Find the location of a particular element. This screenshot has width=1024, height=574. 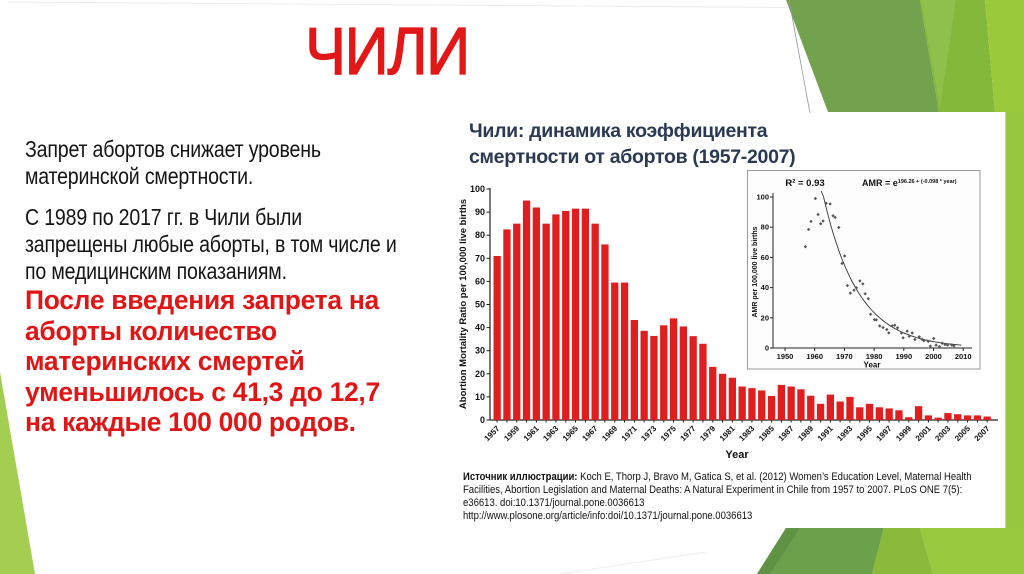

svg-text: 1957 is located at coordinates (492, 433).